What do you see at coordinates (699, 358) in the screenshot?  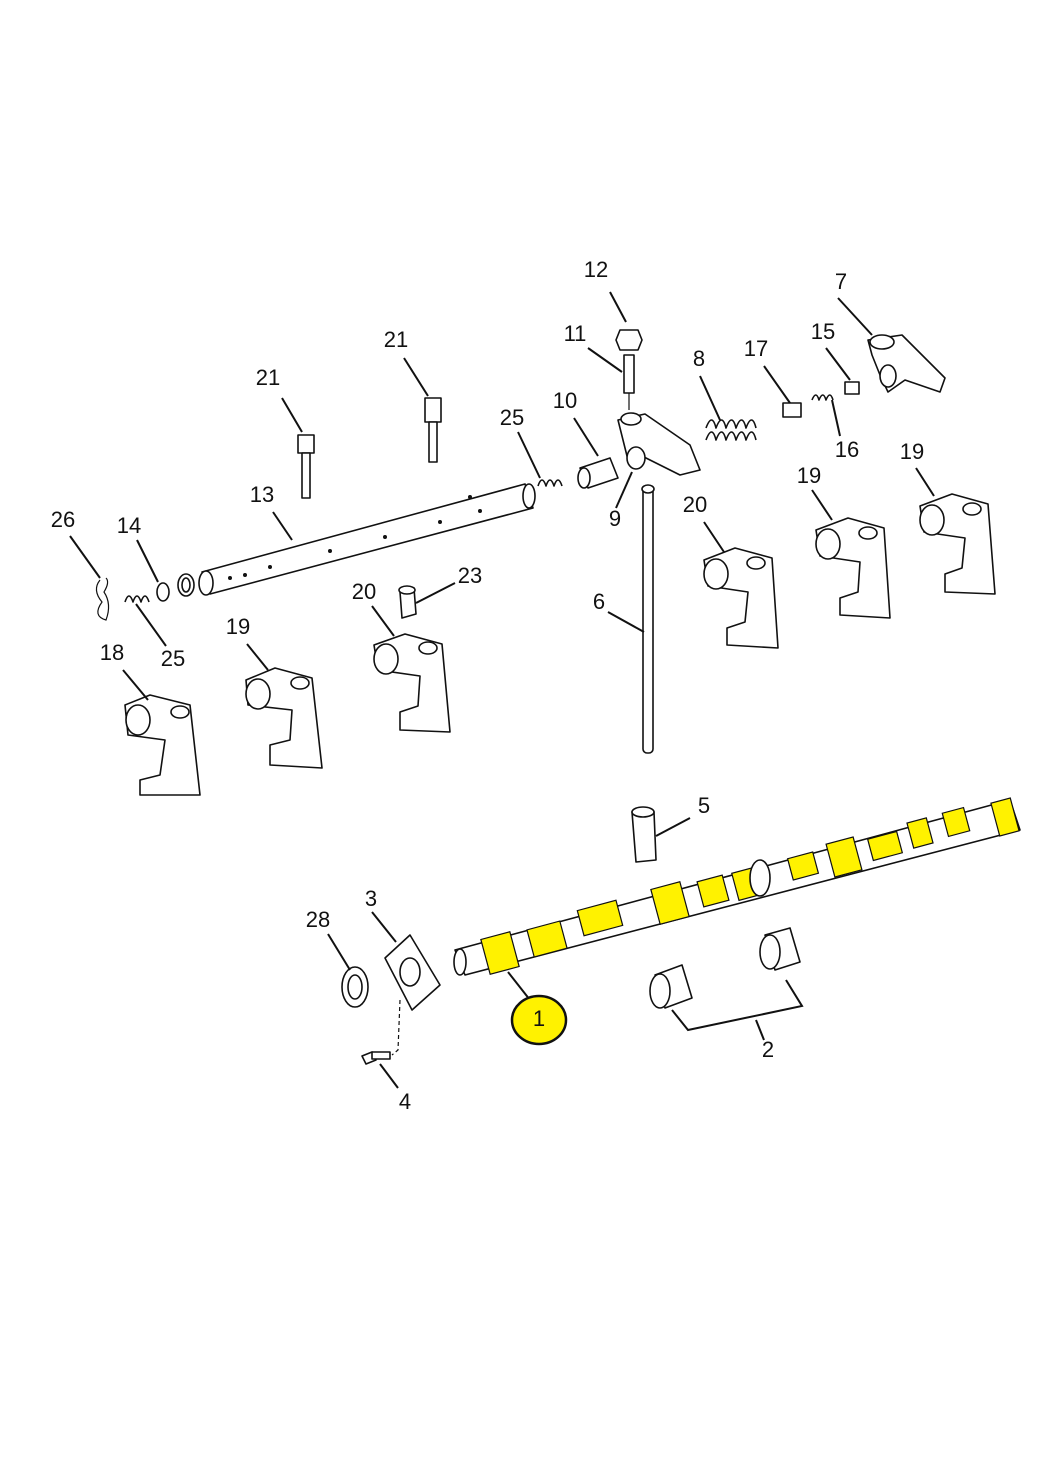 I see `callout-8: 8` at bounding box center [699, 358].